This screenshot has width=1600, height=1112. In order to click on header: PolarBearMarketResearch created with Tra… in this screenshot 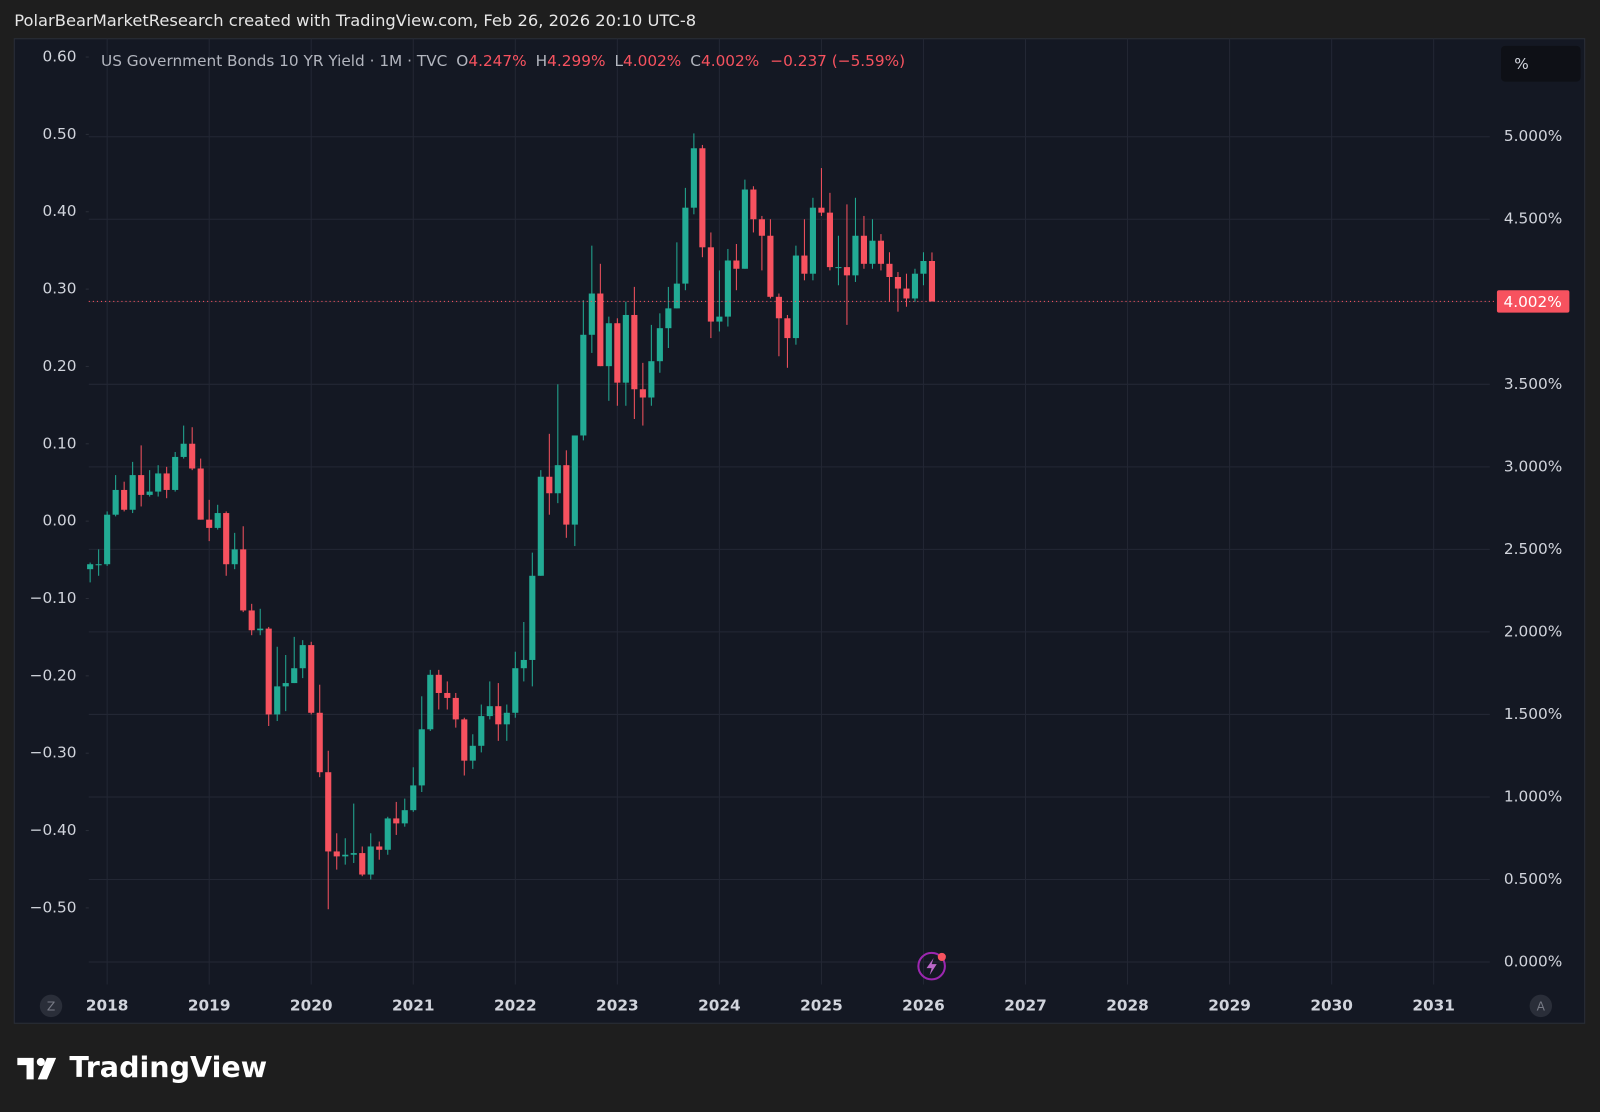, I will do `click(355, 20)`.